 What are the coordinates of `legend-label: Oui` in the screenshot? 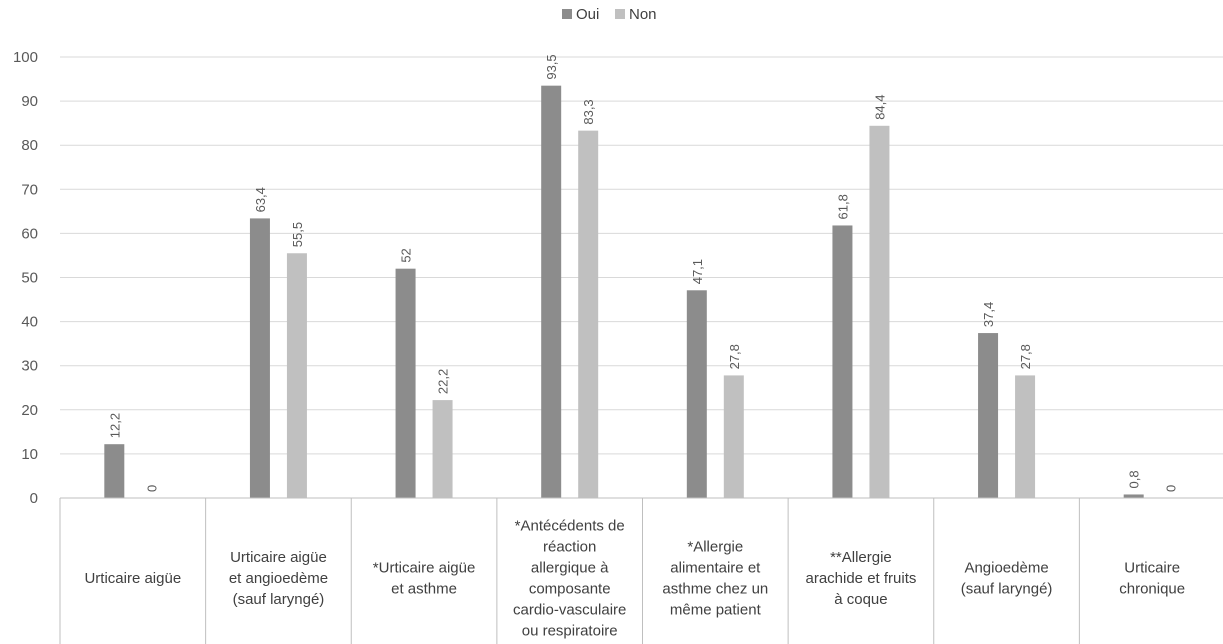 It's located at (587, 14).